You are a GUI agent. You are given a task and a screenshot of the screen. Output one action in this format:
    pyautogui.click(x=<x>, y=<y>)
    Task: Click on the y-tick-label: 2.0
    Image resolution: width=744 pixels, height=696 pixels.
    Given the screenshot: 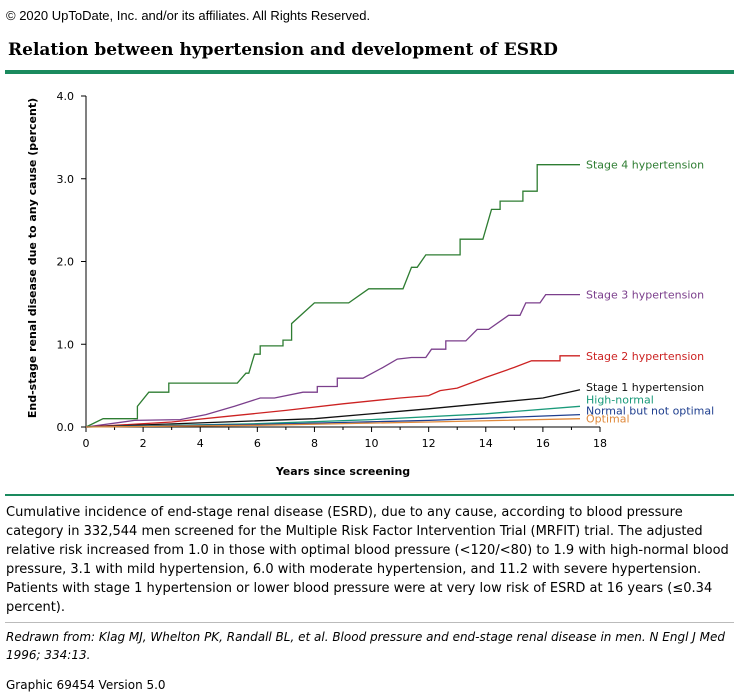 What is the action you would take?
    pyautogui.click(x=66, y=262)
    